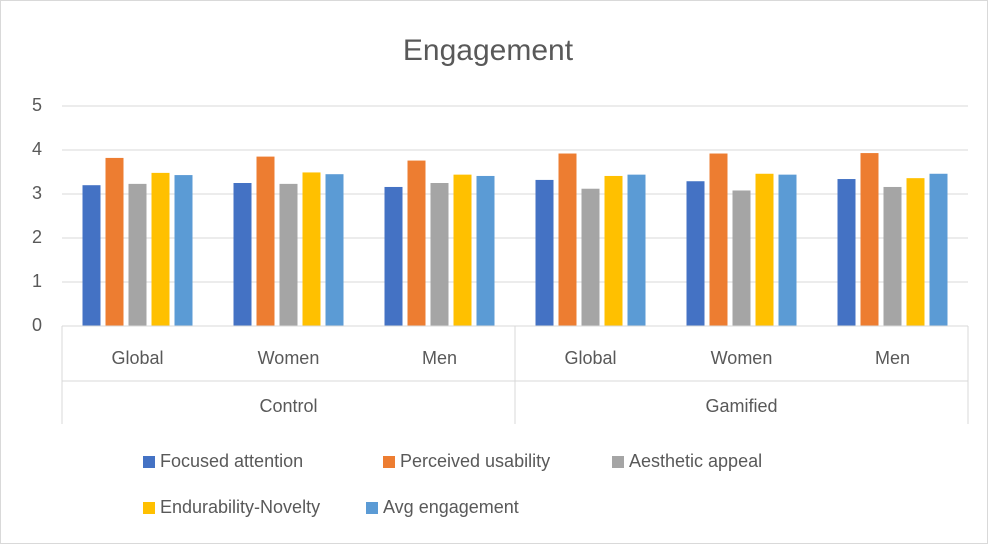 The width and height of the screenshot is (988, 549). Describe the element at coordinates (37, 237) in the screenshot. I see `y-tick-label: 2` at that location.